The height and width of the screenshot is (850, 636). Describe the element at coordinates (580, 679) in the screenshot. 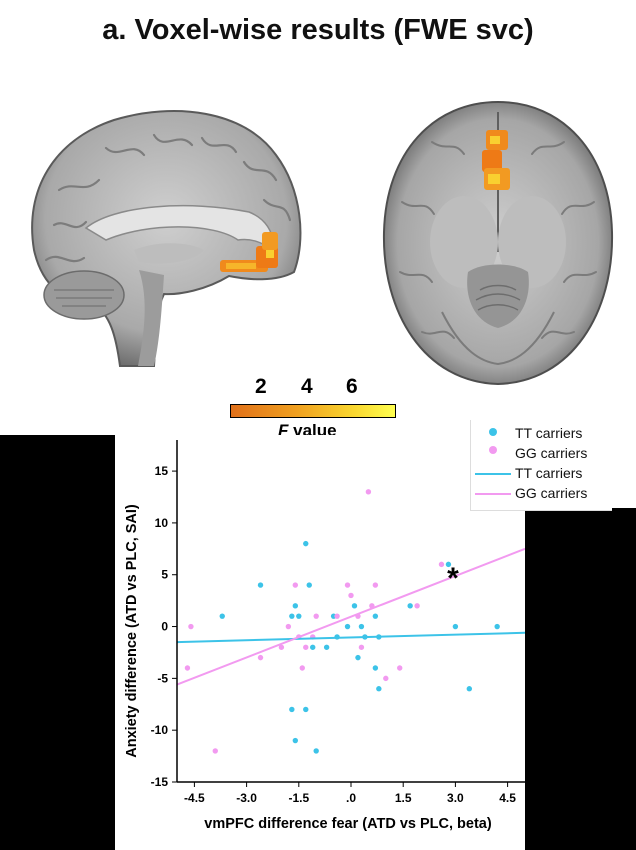

I see `black-margin-right` at that location.